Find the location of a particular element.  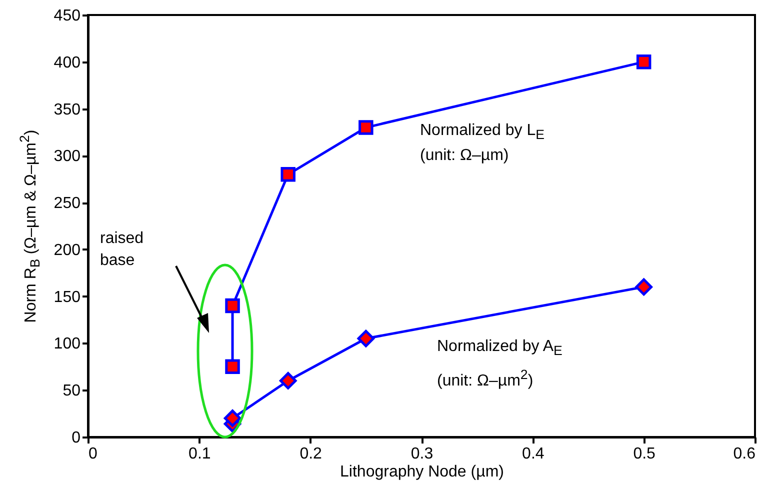

y-tick-label: 0 is located at coordinates (76, 438).